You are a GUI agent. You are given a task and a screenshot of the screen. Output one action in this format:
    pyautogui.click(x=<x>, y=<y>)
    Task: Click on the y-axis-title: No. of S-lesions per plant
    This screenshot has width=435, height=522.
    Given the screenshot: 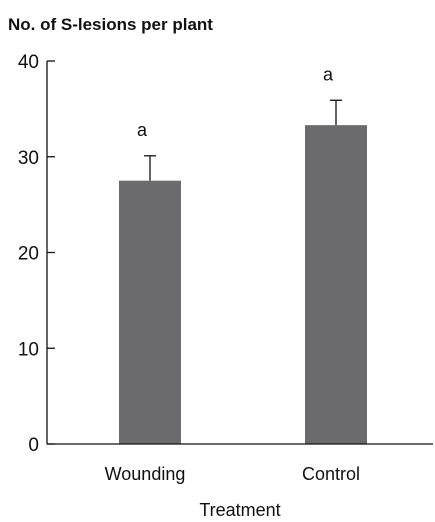 What is the action you would take?
    pyautogui.click(x=110, y=24)
    